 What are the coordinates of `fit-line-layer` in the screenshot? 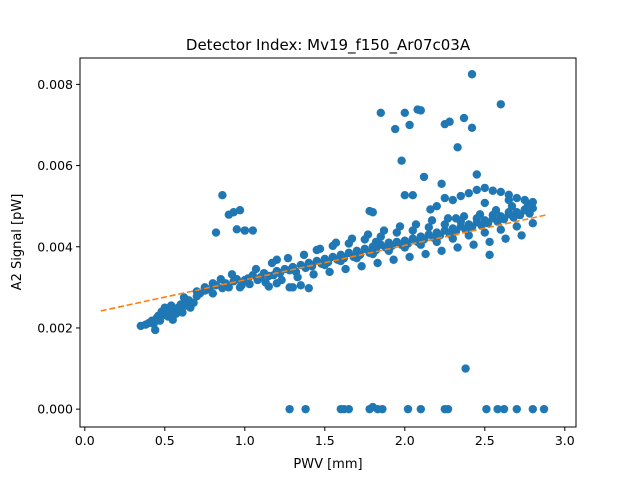 It's located at (323, 263).